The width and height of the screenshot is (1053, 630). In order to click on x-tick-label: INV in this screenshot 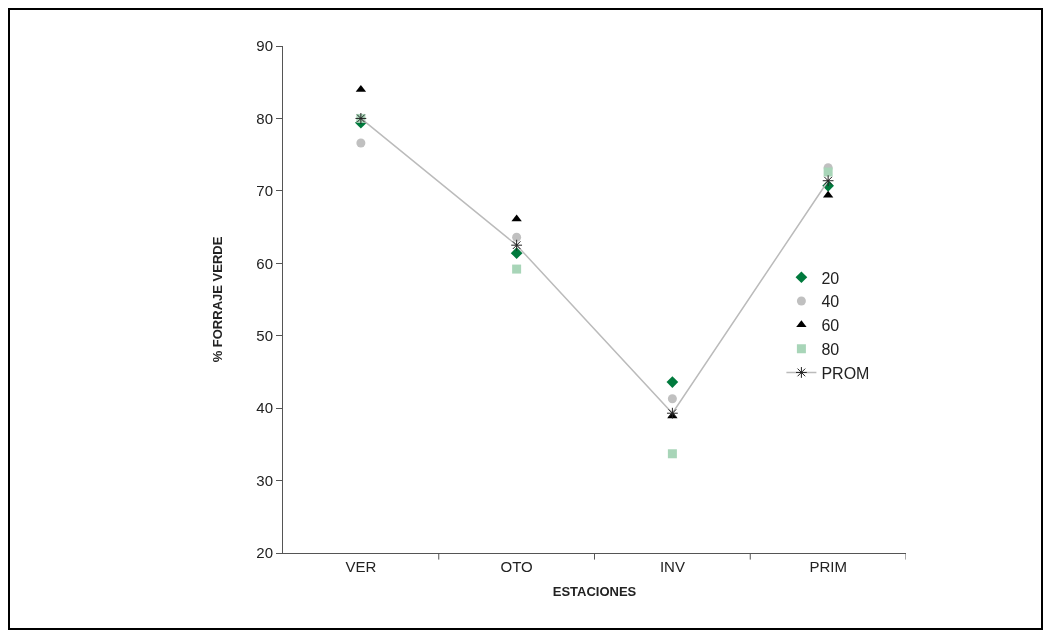, I will do `click(672, 566)`.